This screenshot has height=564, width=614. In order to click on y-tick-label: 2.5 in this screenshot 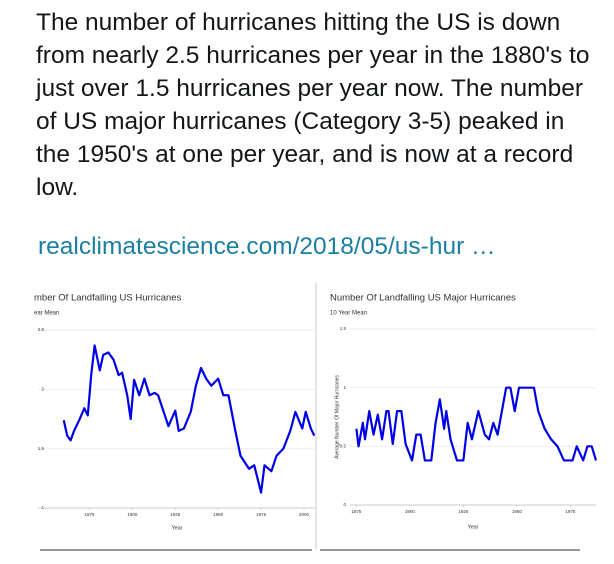, I will do `click(41, 329)`.